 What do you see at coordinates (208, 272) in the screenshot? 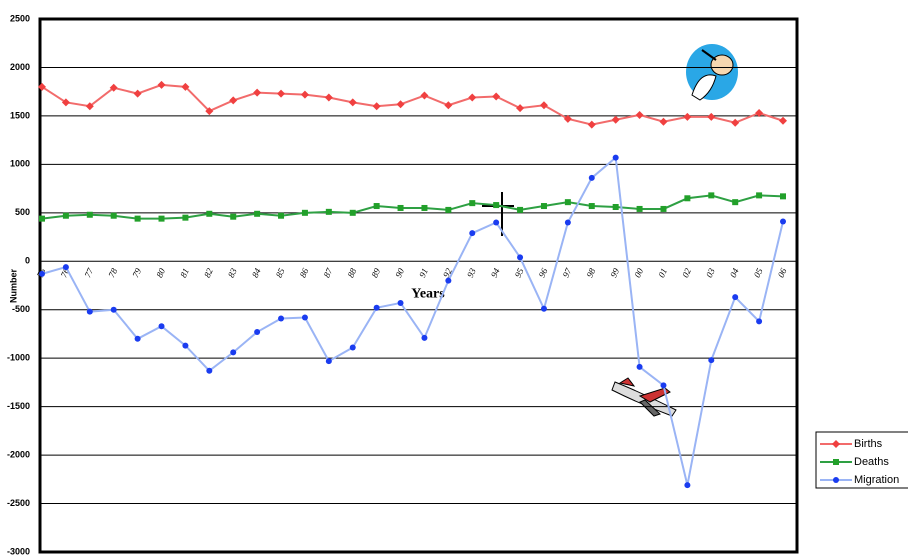
I see `x-tick-label: 82` at bounding box center [208, 272].